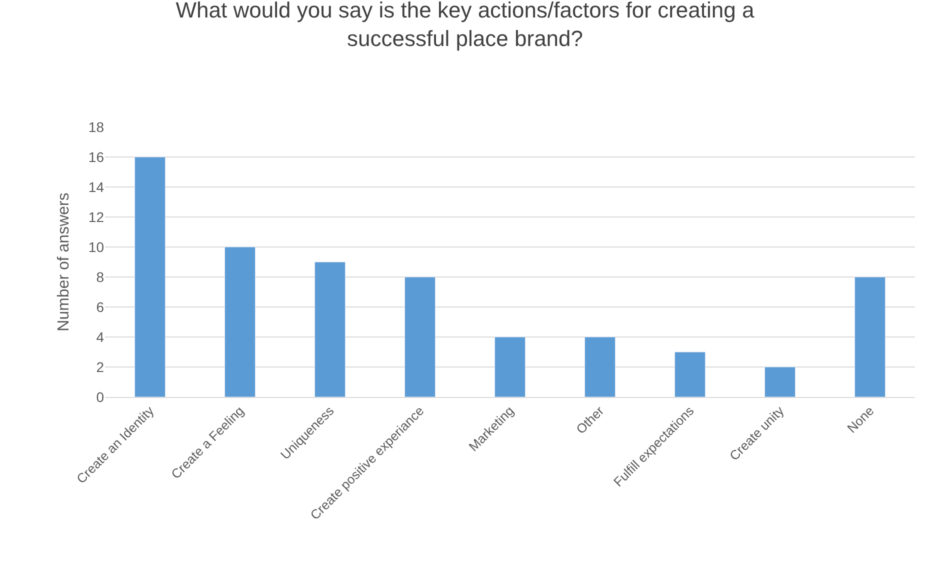 The width and height of the screenshot is (930, 579). What do you see at coordinates (100, 306) in the screenshot?
I see `y-tick-label: 6` at bounding box center [100, 306].